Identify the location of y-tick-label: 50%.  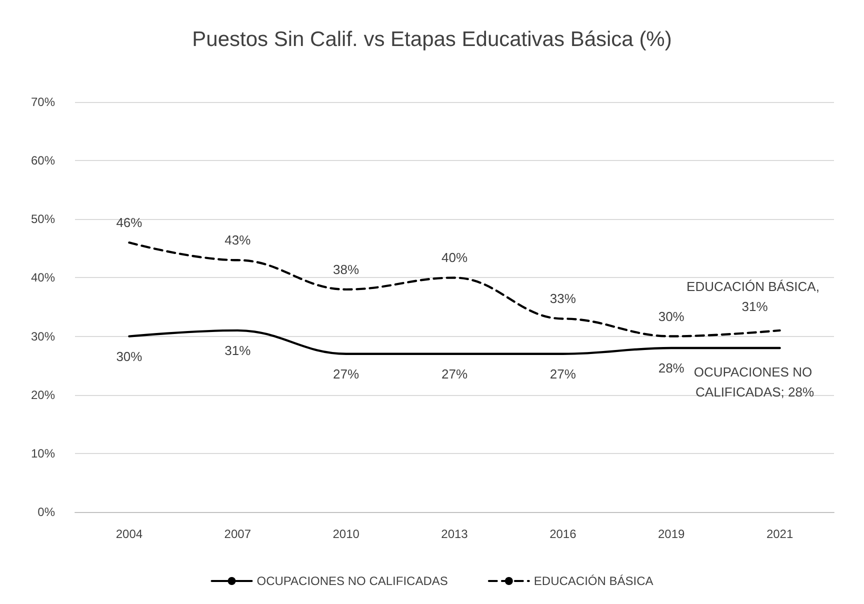
(43, 219).